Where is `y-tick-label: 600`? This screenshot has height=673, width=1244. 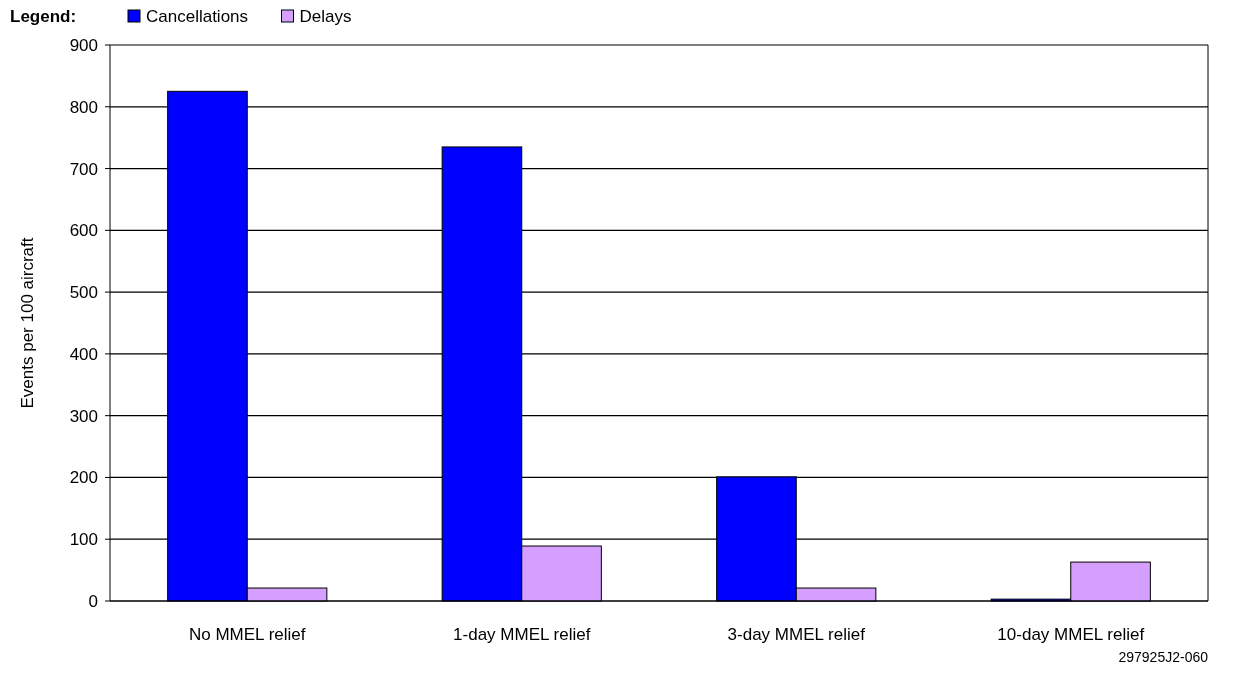 y-tick-label: 600 is located at coordinates (83, 231).